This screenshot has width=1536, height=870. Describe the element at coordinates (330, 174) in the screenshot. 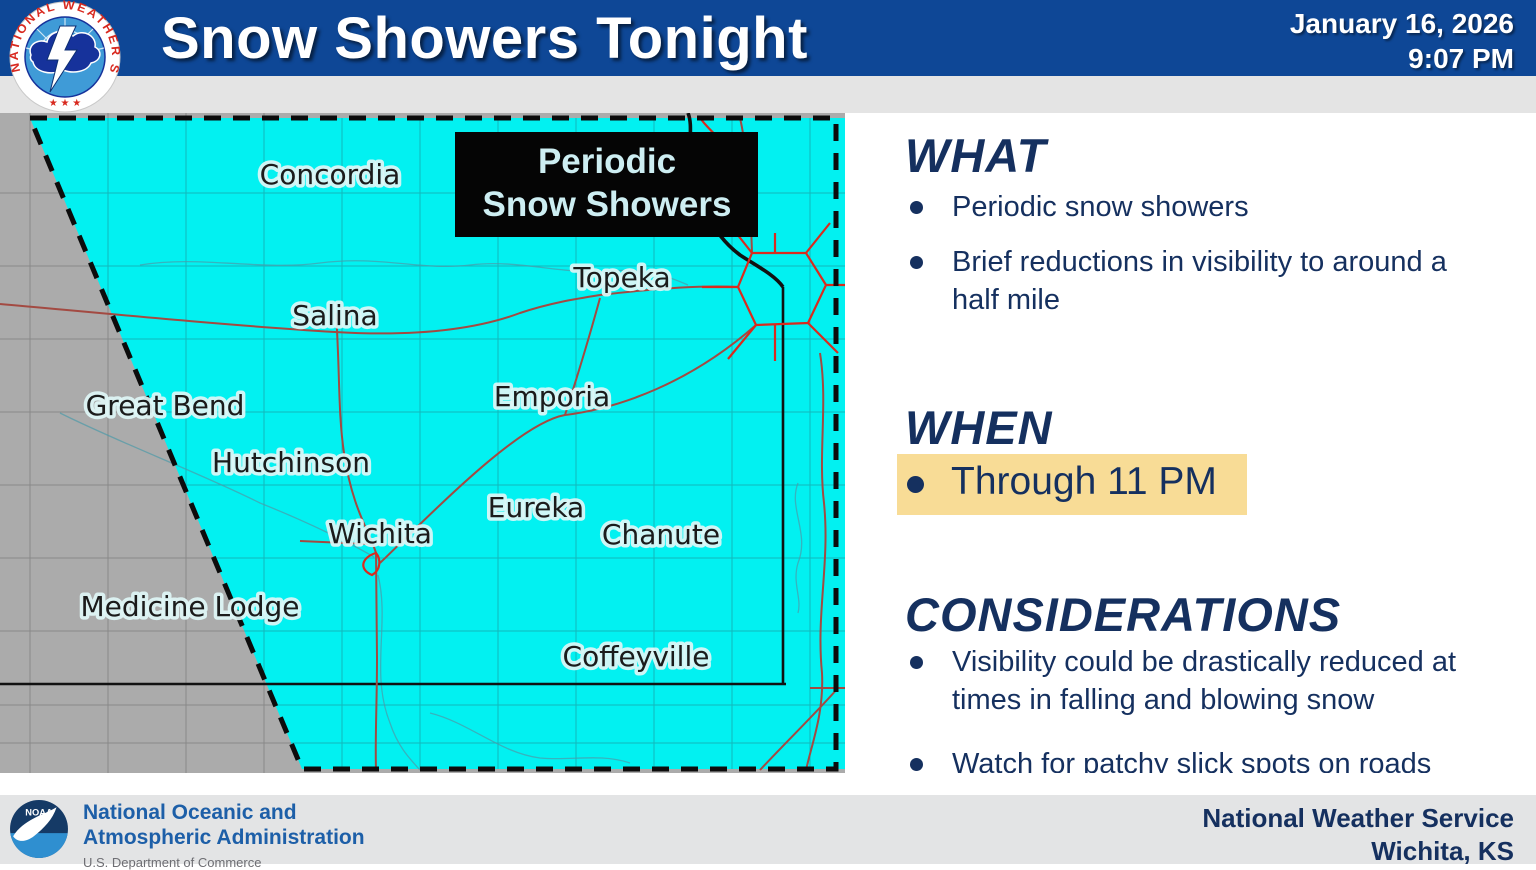

I see `city-label: Concordia` at that location.